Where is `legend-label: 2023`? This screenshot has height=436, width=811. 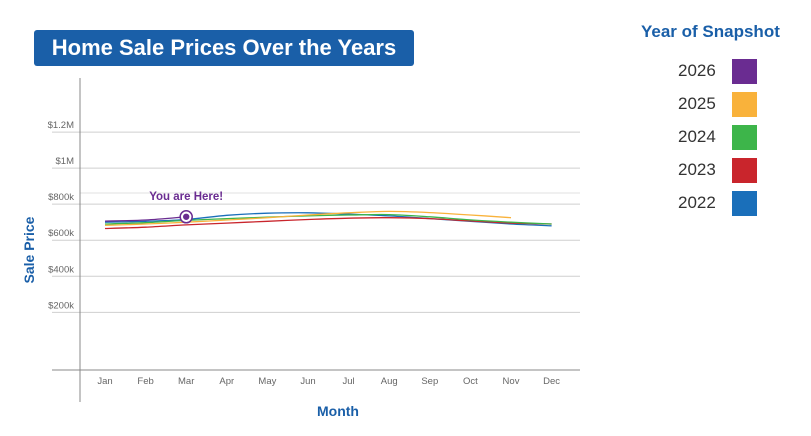 legend-label: 2023 is located at coordinates (697, 169).